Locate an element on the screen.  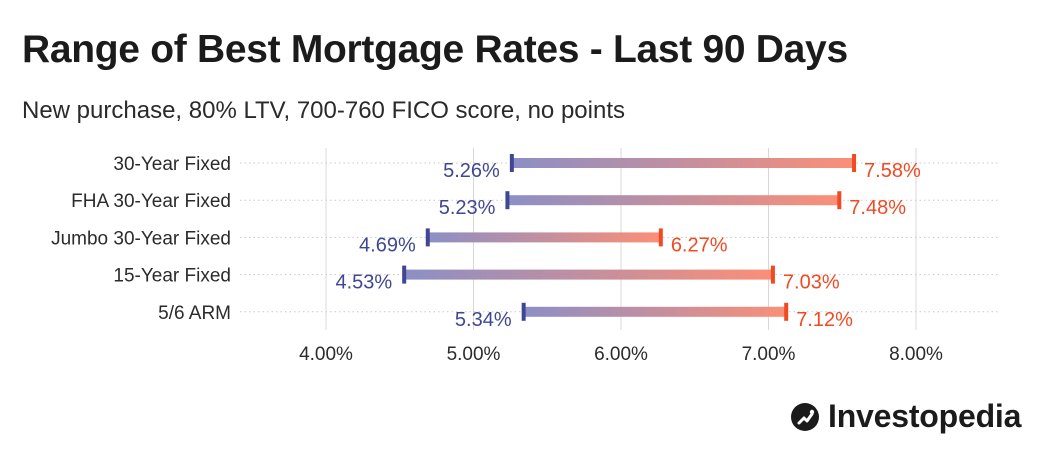
low-value-label: 4.69% is located at coordinates (387, 245).